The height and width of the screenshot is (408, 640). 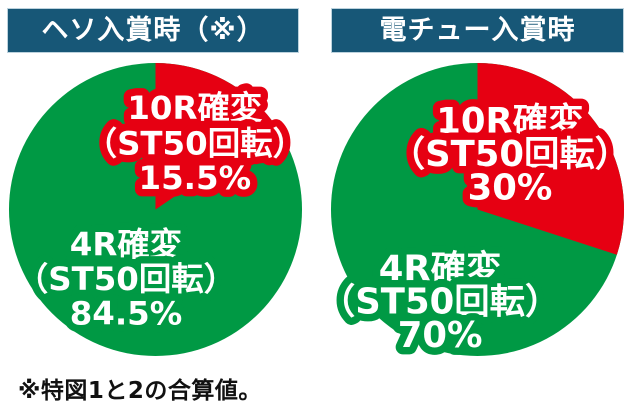 I want to click on header-denchu-title: 電チュー入賞時, so click(x=477, y=30).